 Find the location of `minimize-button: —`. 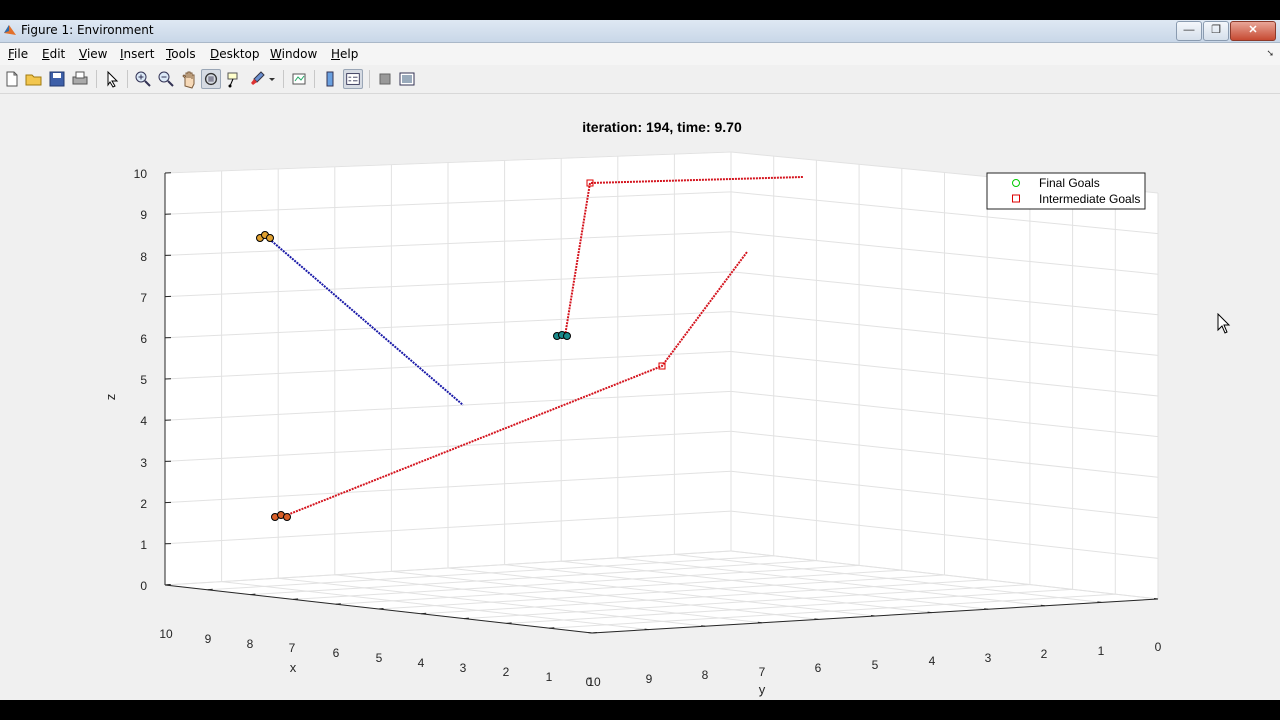

minimize-button: — is located at coordinates (1189, 31).